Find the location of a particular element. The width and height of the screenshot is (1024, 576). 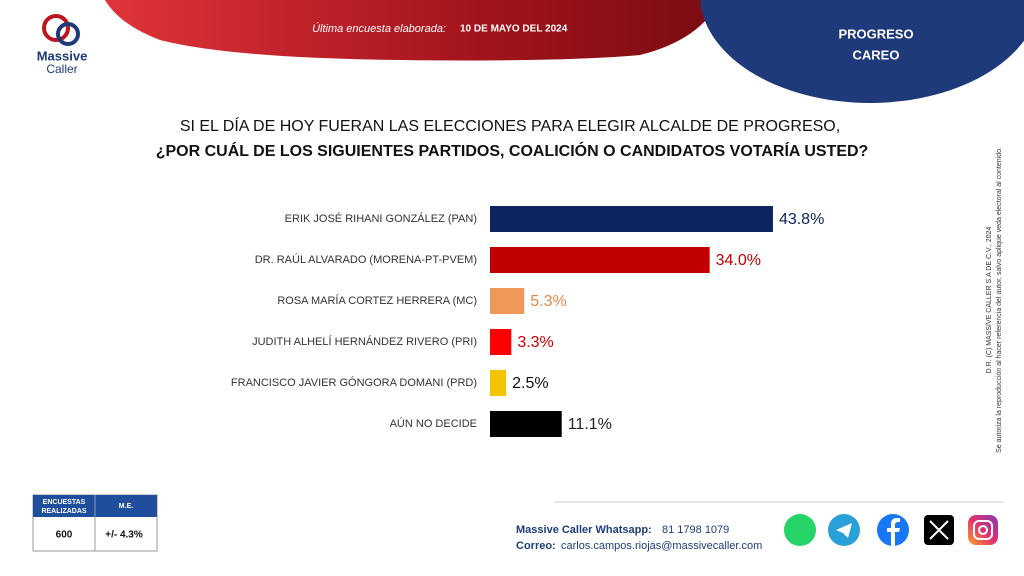

value-label: 3.3% is located at coordinates (535, 342).